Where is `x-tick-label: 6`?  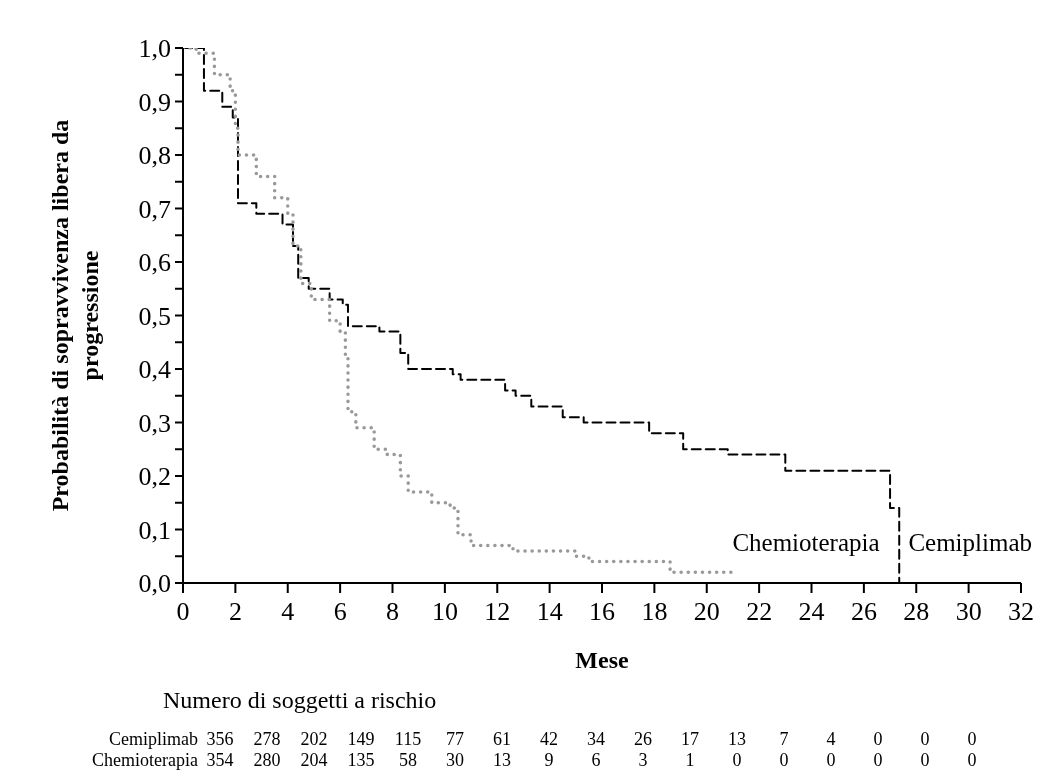 x-tick-label: 6 is located at coordinates (340, 611).